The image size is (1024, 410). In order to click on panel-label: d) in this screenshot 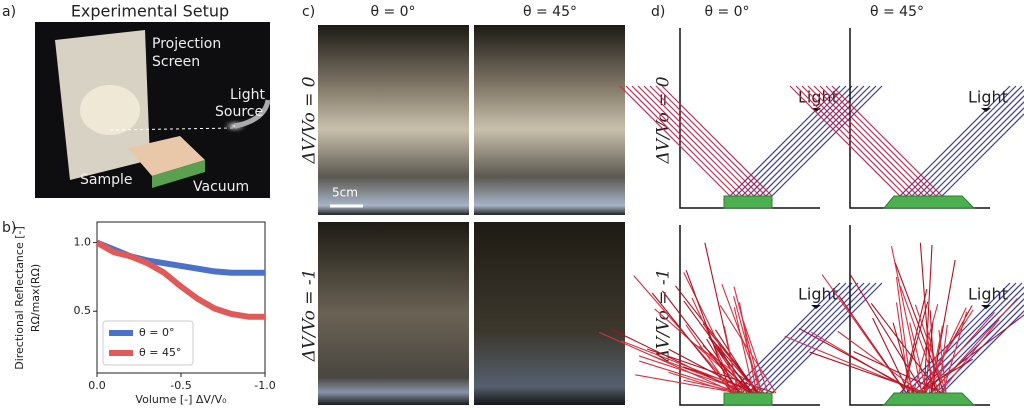, I will do `click(658, 12)`.